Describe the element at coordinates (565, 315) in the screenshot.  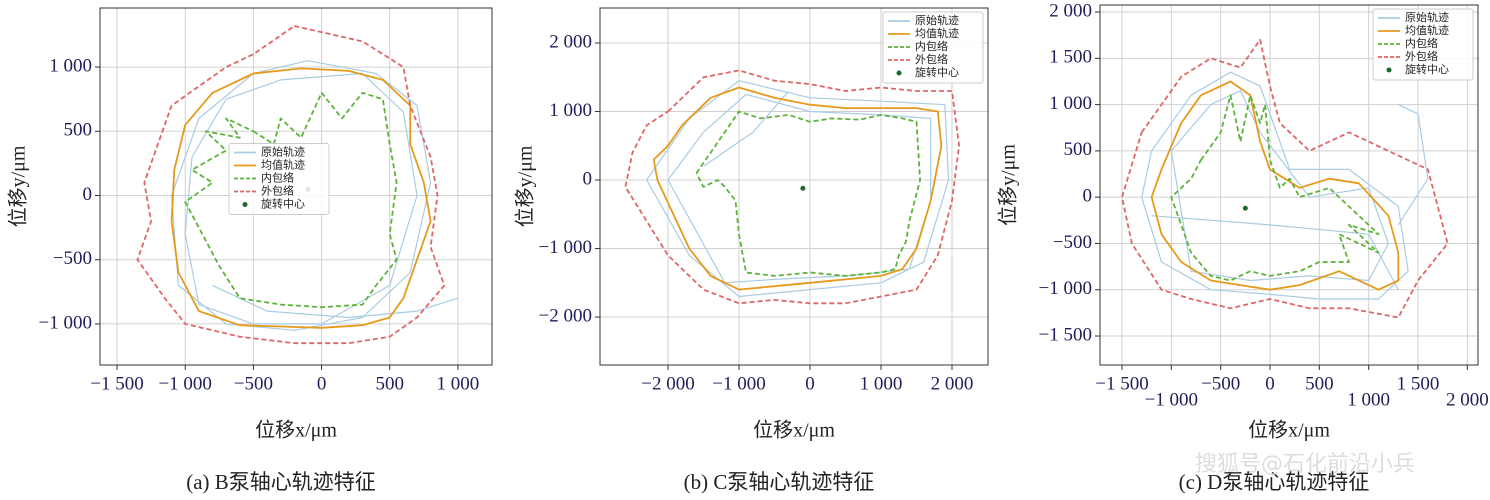
I see `y-tick-label: −2 000` at that location.